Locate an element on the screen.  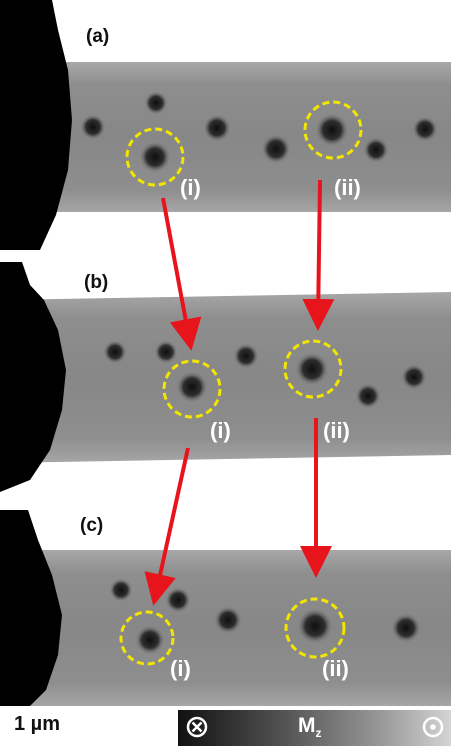
panel-b-marker-ii-label: (ii) is located at coordinates (336, 430).